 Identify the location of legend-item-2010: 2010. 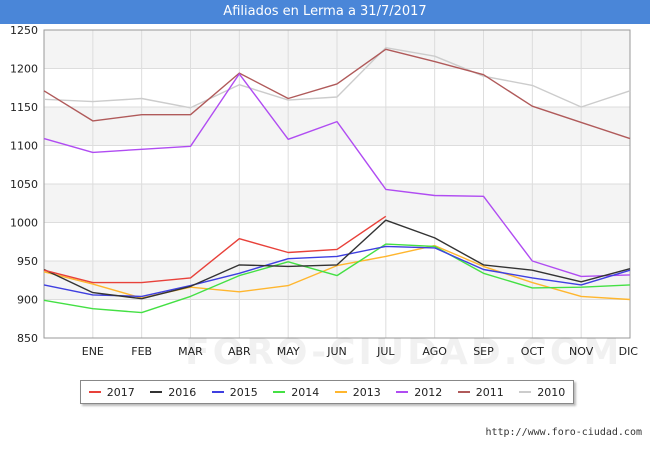
(542, 392).